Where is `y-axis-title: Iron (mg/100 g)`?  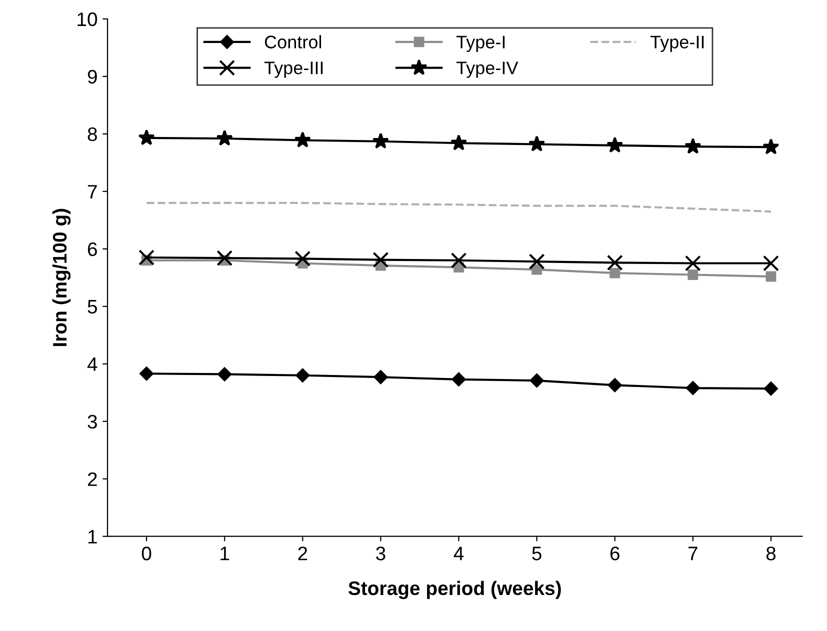 y-axis-title: Iron (mg/100 g) is located at coordinates (61, 277).